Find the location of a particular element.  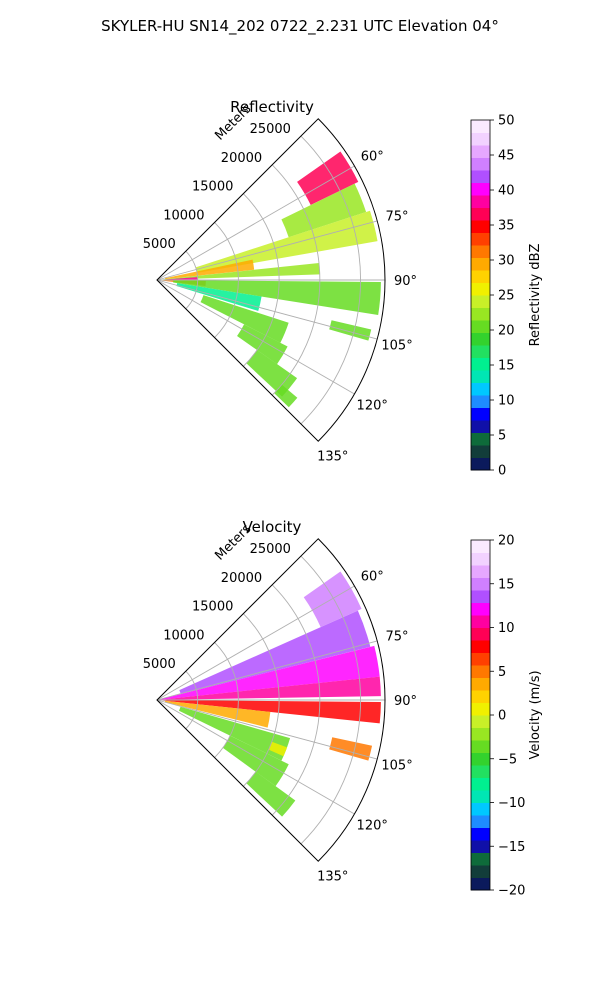

colorbar-tick-label: 5 is located at coordinates (502, 672).